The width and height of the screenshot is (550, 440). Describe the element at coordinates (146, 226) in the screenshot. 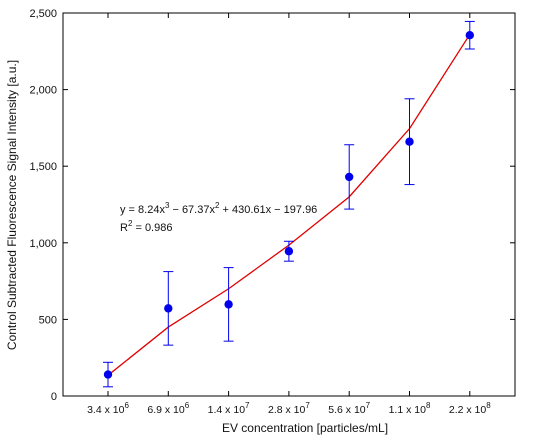

I see `r-squared-text: R2 = 0.986` at that location.